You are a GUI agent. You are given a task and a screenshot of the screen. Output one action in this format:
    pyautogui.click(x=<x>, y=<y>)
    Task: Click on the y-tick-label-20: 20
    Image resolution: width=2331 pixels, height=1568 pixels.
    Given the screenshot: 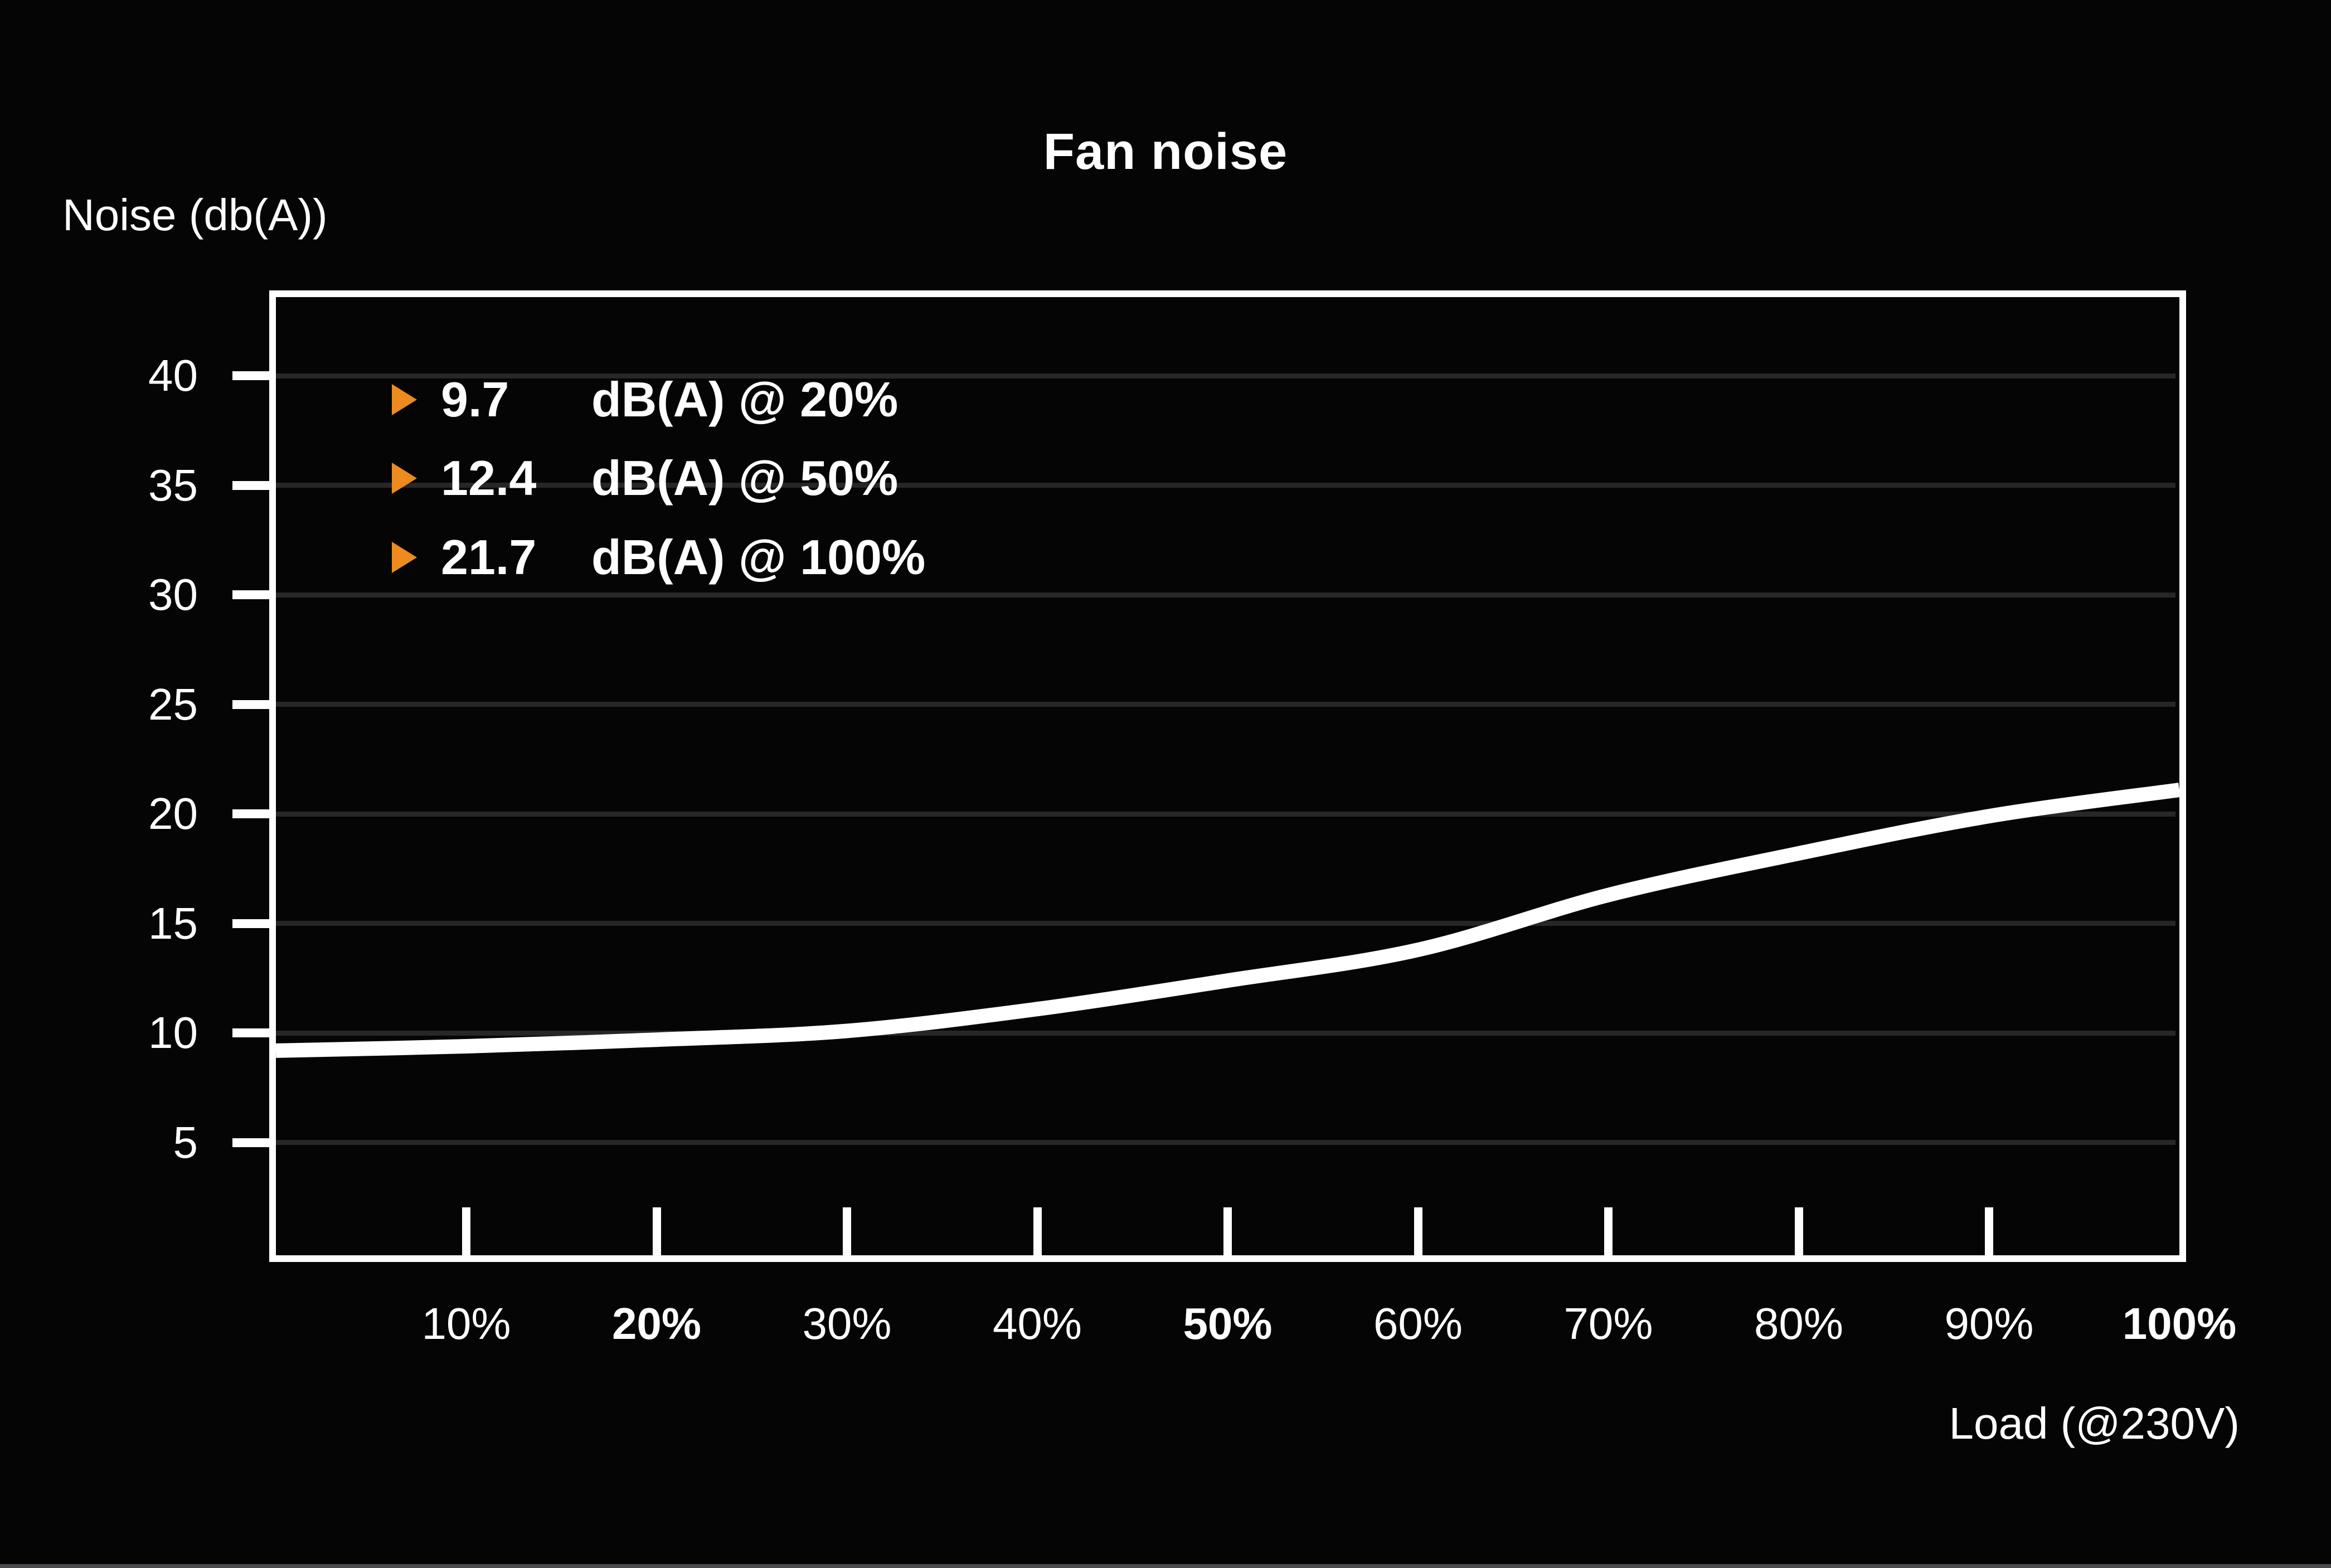 What is the action you would take?
    pyautogui.click(x=173, y=814)
    